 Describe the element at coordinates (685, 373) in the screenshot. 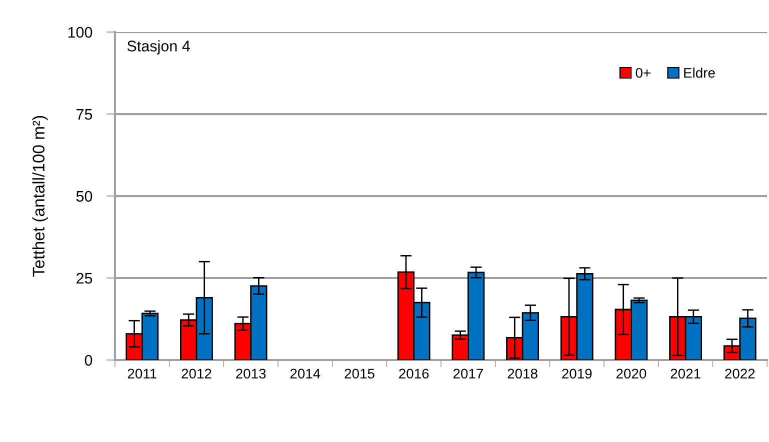

I see `x-tick-label: 2021` at that location.